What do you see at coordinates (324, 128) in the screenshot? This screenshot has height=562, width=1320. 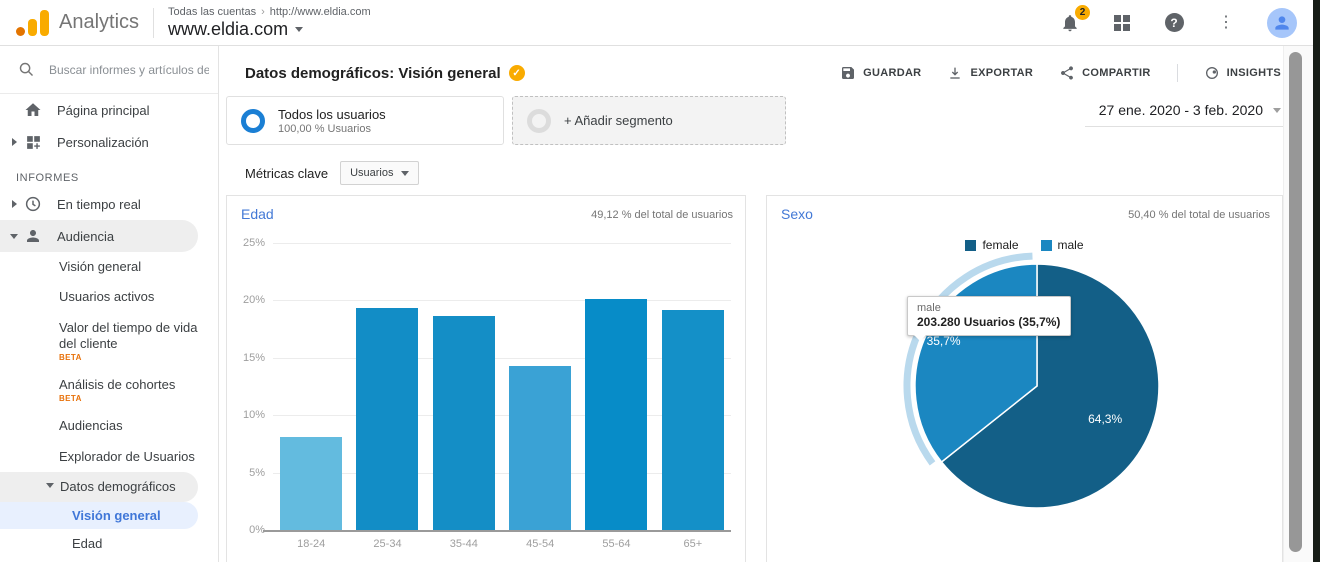 I see `segment-subtitle: 100,00 % Usuarios` at bounding box center [324, 128].